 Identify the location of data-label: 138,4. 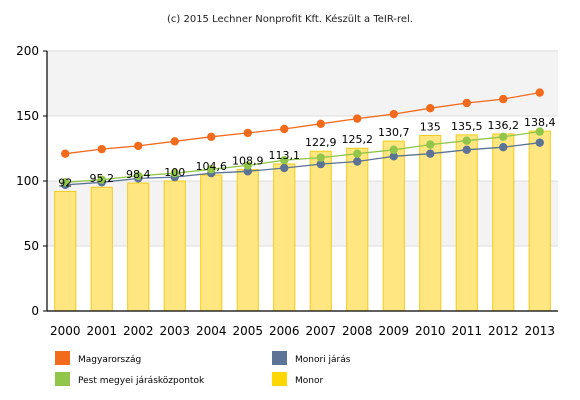
(540, 122).